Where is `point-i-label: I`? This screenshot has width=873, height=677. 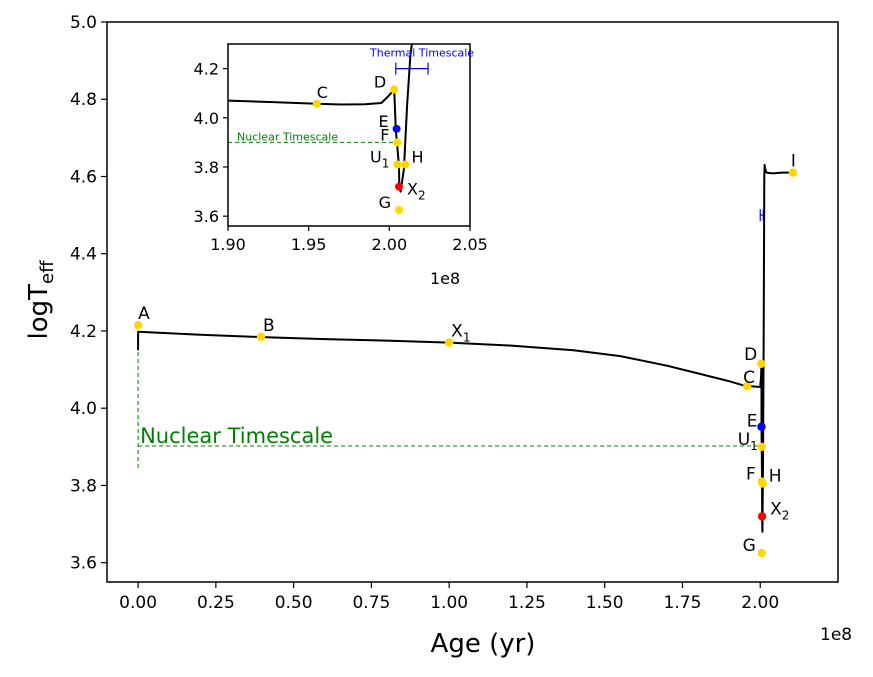
point-i-label: I is located at coordinates (793, 162).